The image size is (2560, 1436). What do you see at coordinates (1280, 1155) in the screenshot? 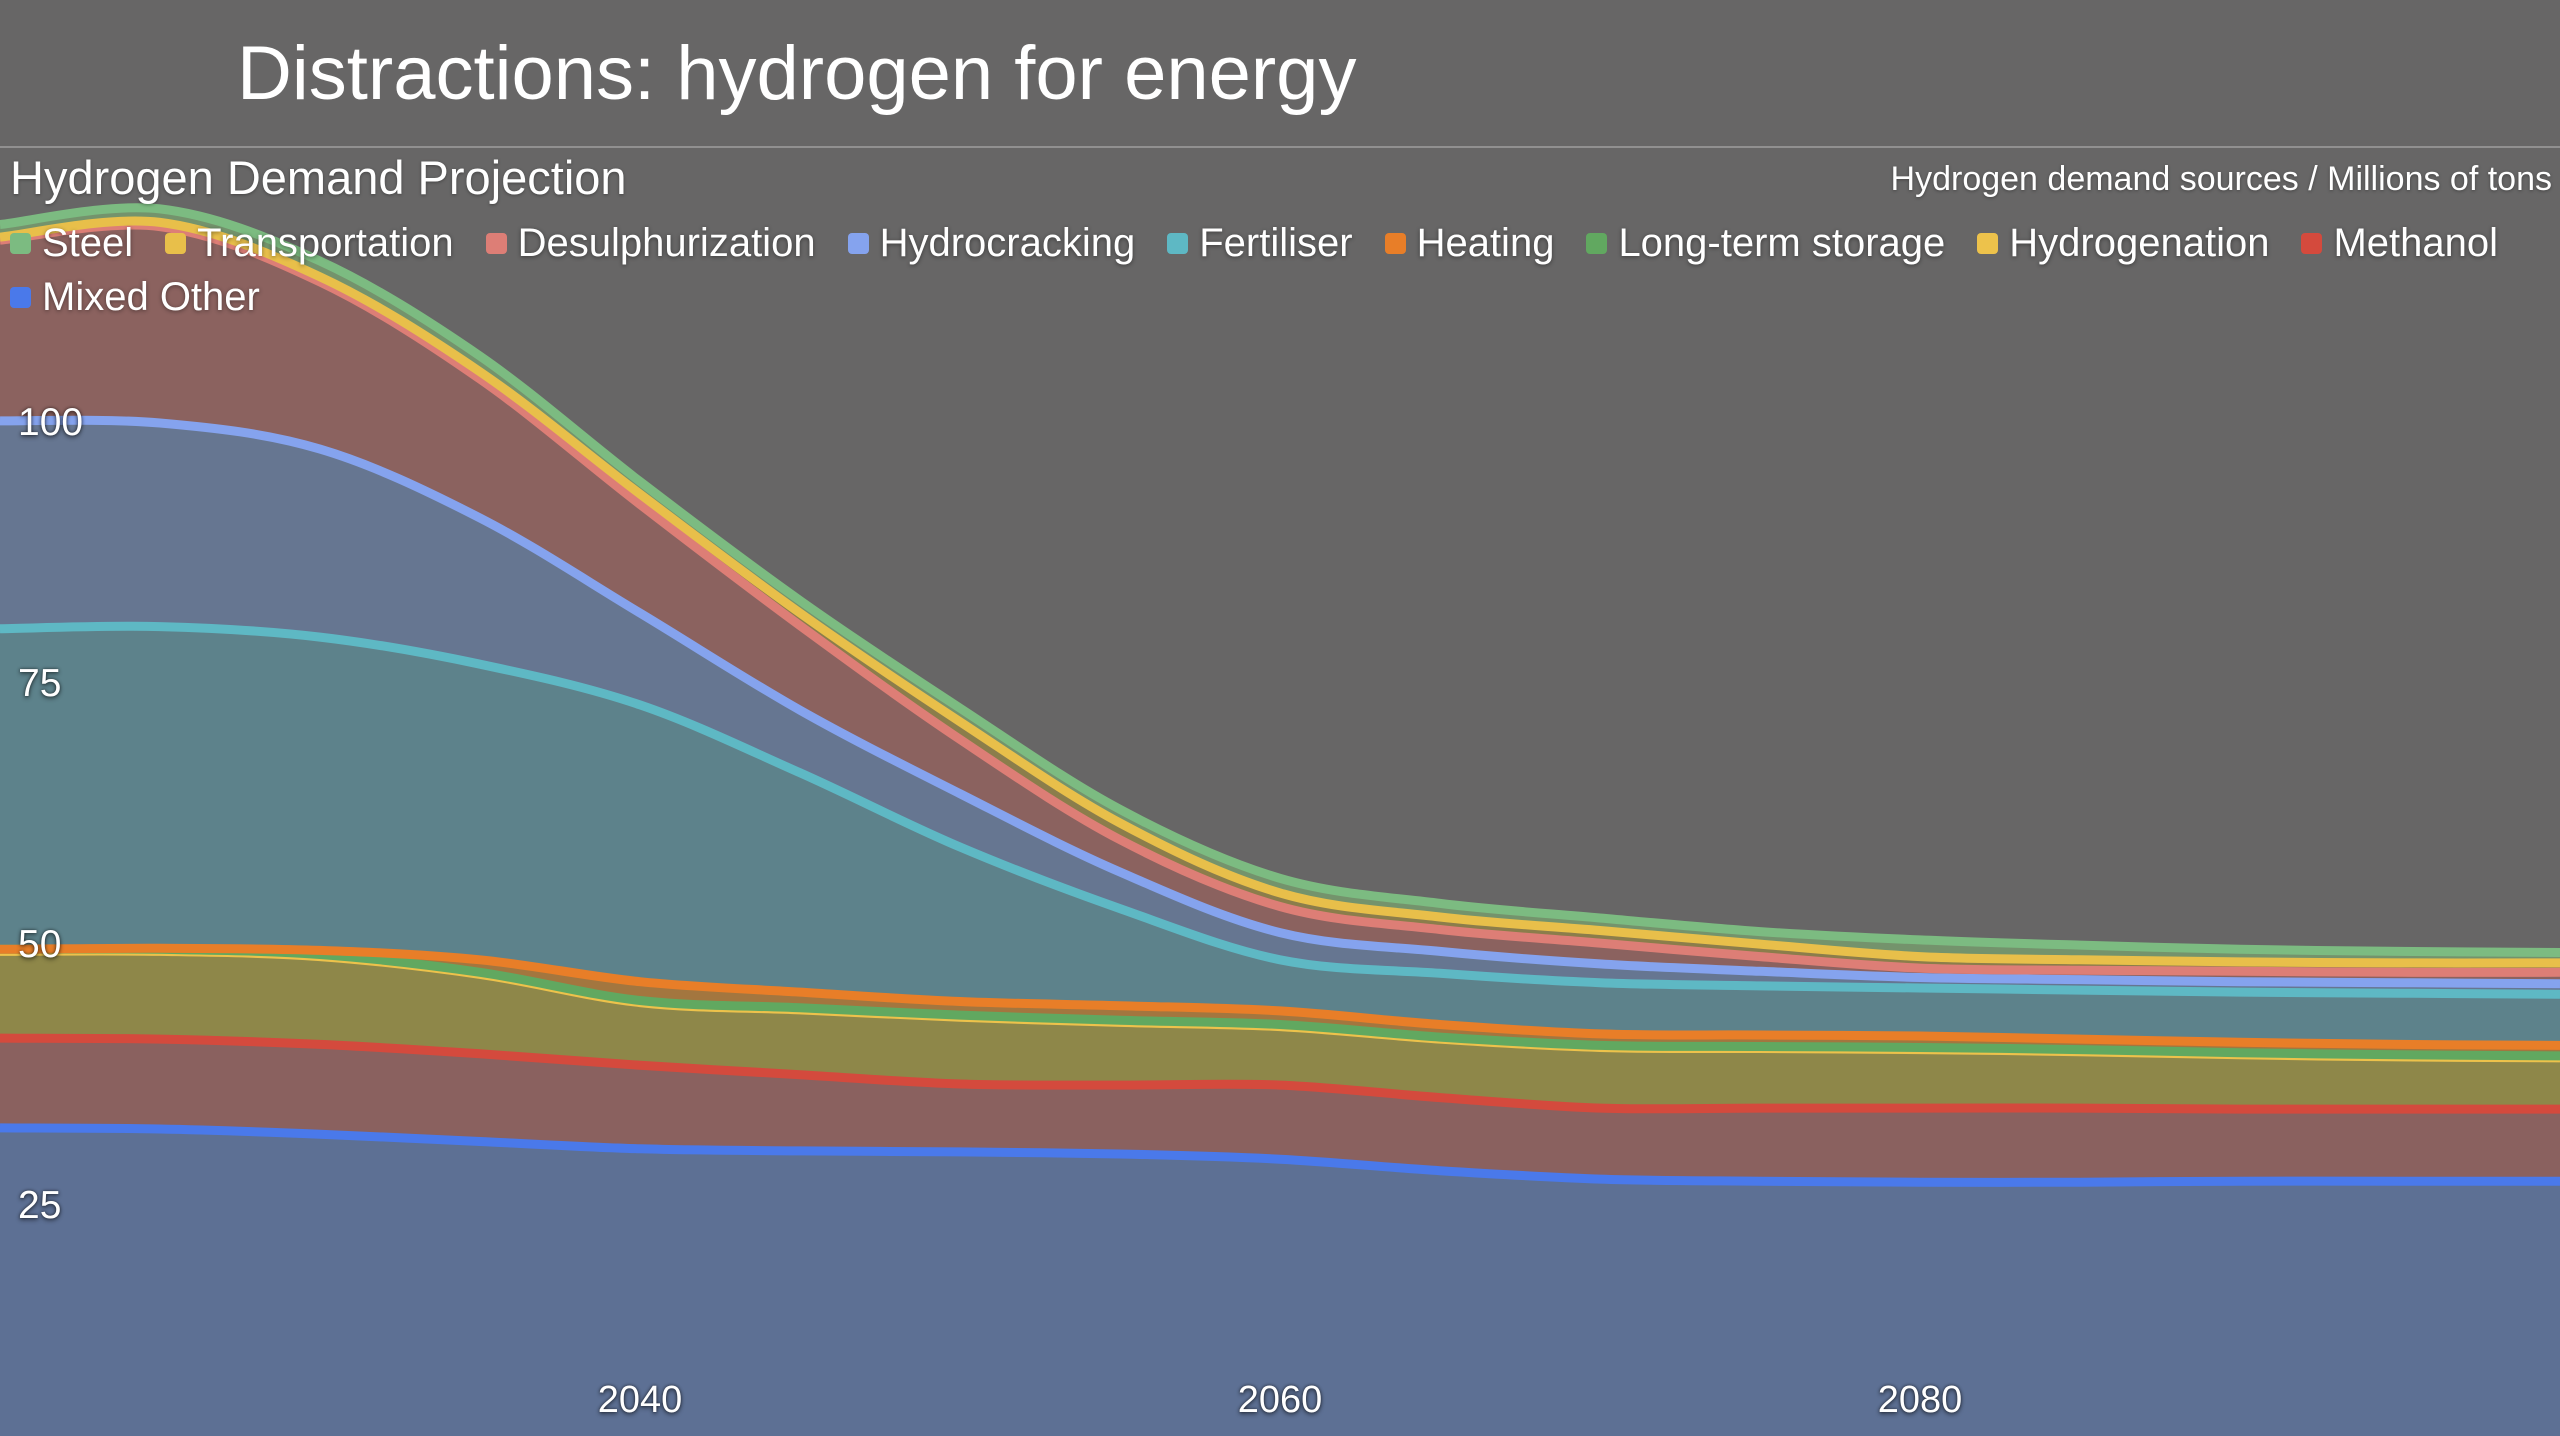
I see `line-mixed-other` at bounding box center [1280, 1155].